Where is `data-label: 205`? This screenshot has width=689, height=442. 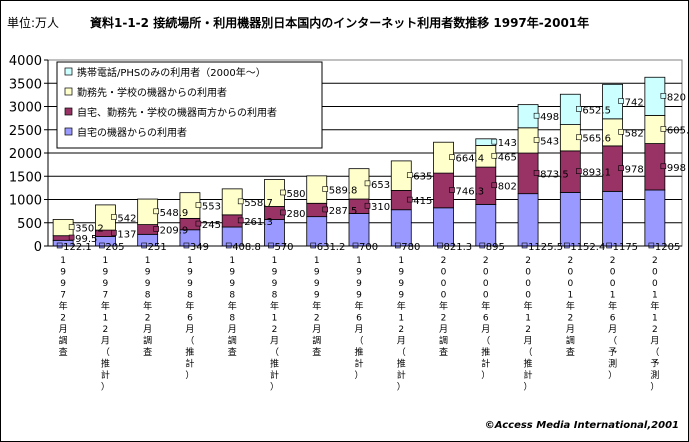
data-label: 205 is located at coordinates (114, 247).